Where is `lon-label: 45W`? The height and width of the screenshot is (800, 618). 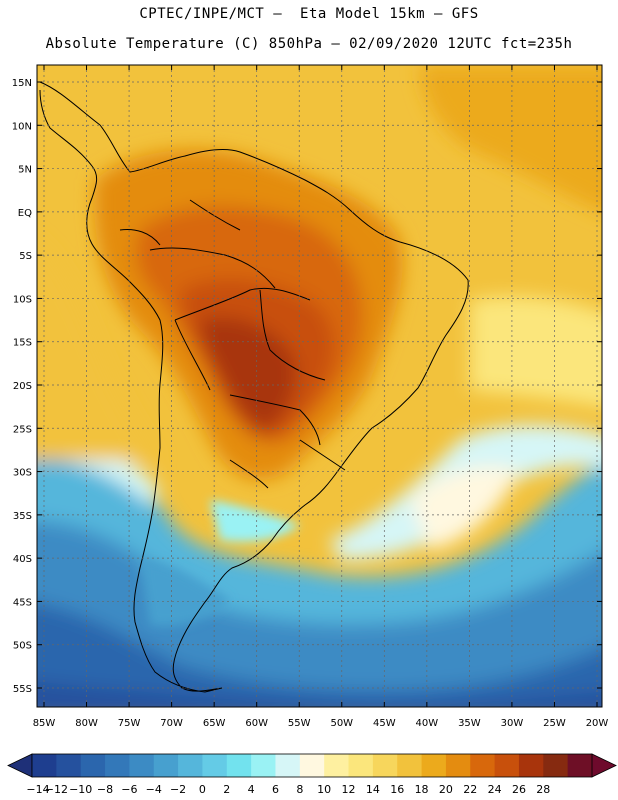 lon-label: 45W is located at coordinates (384, 723).